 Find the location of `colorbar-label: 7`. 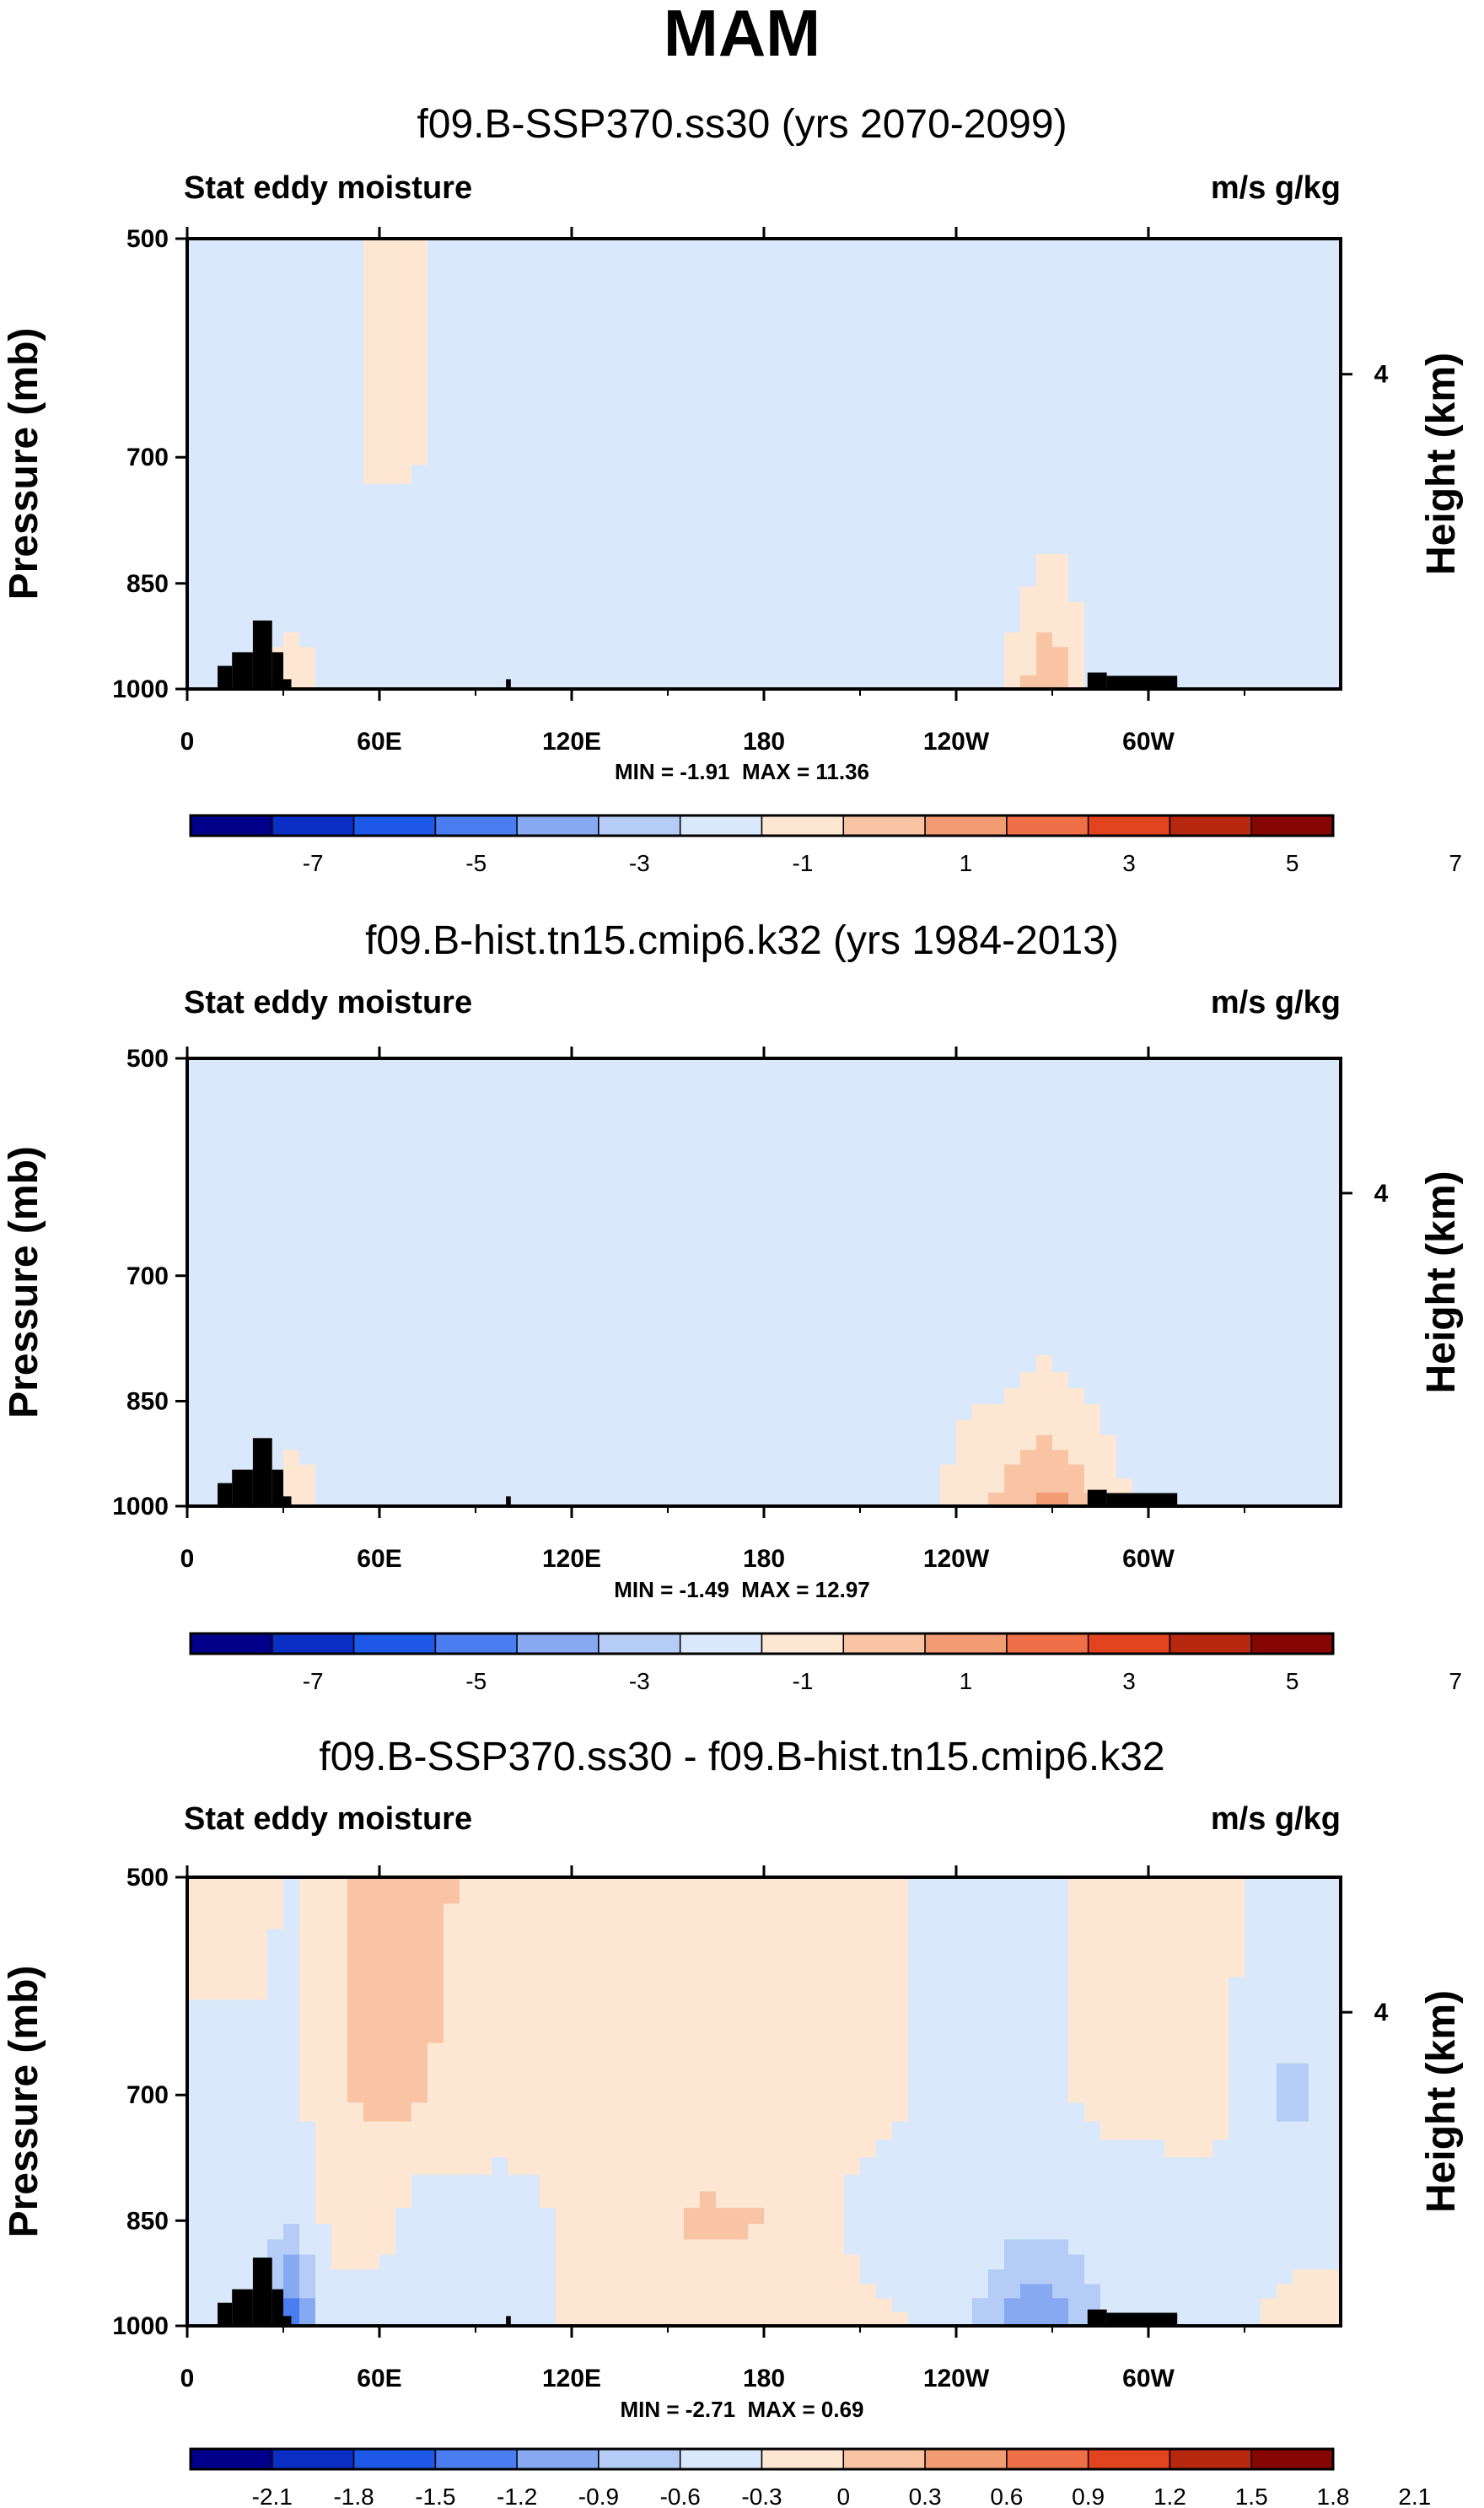

colorbar-label: 7 is located at coordinates (1455, 863).